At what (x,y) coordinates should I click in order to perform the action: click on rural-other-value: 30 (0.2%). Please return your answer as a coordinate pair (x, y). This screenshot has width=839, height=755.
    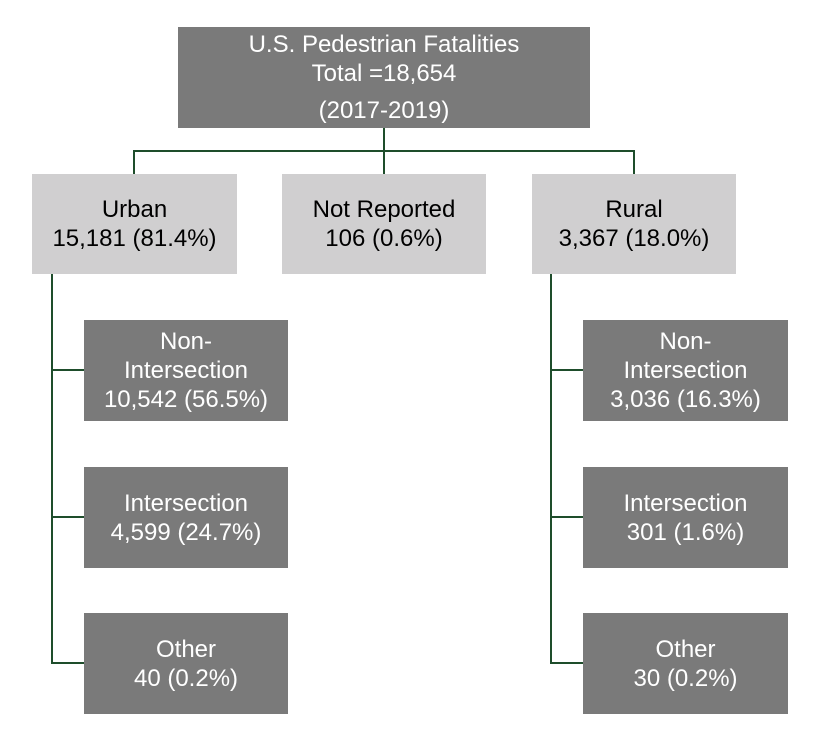
    Looking at the image, I should click on (685, 678).